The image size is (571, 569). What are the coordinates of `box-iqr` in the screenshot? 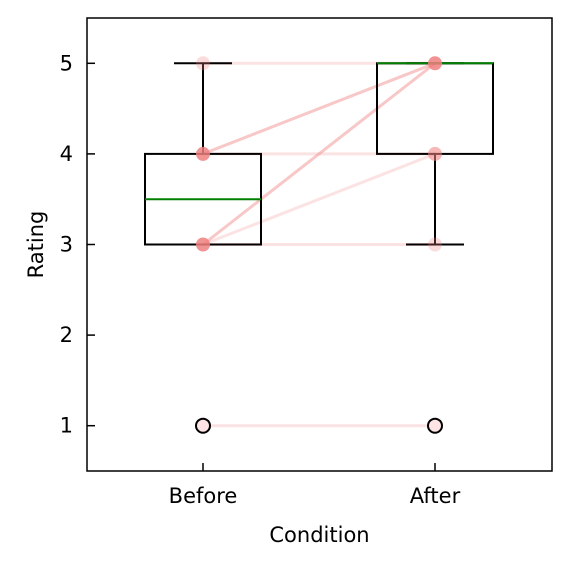 It's located at (435, 108).